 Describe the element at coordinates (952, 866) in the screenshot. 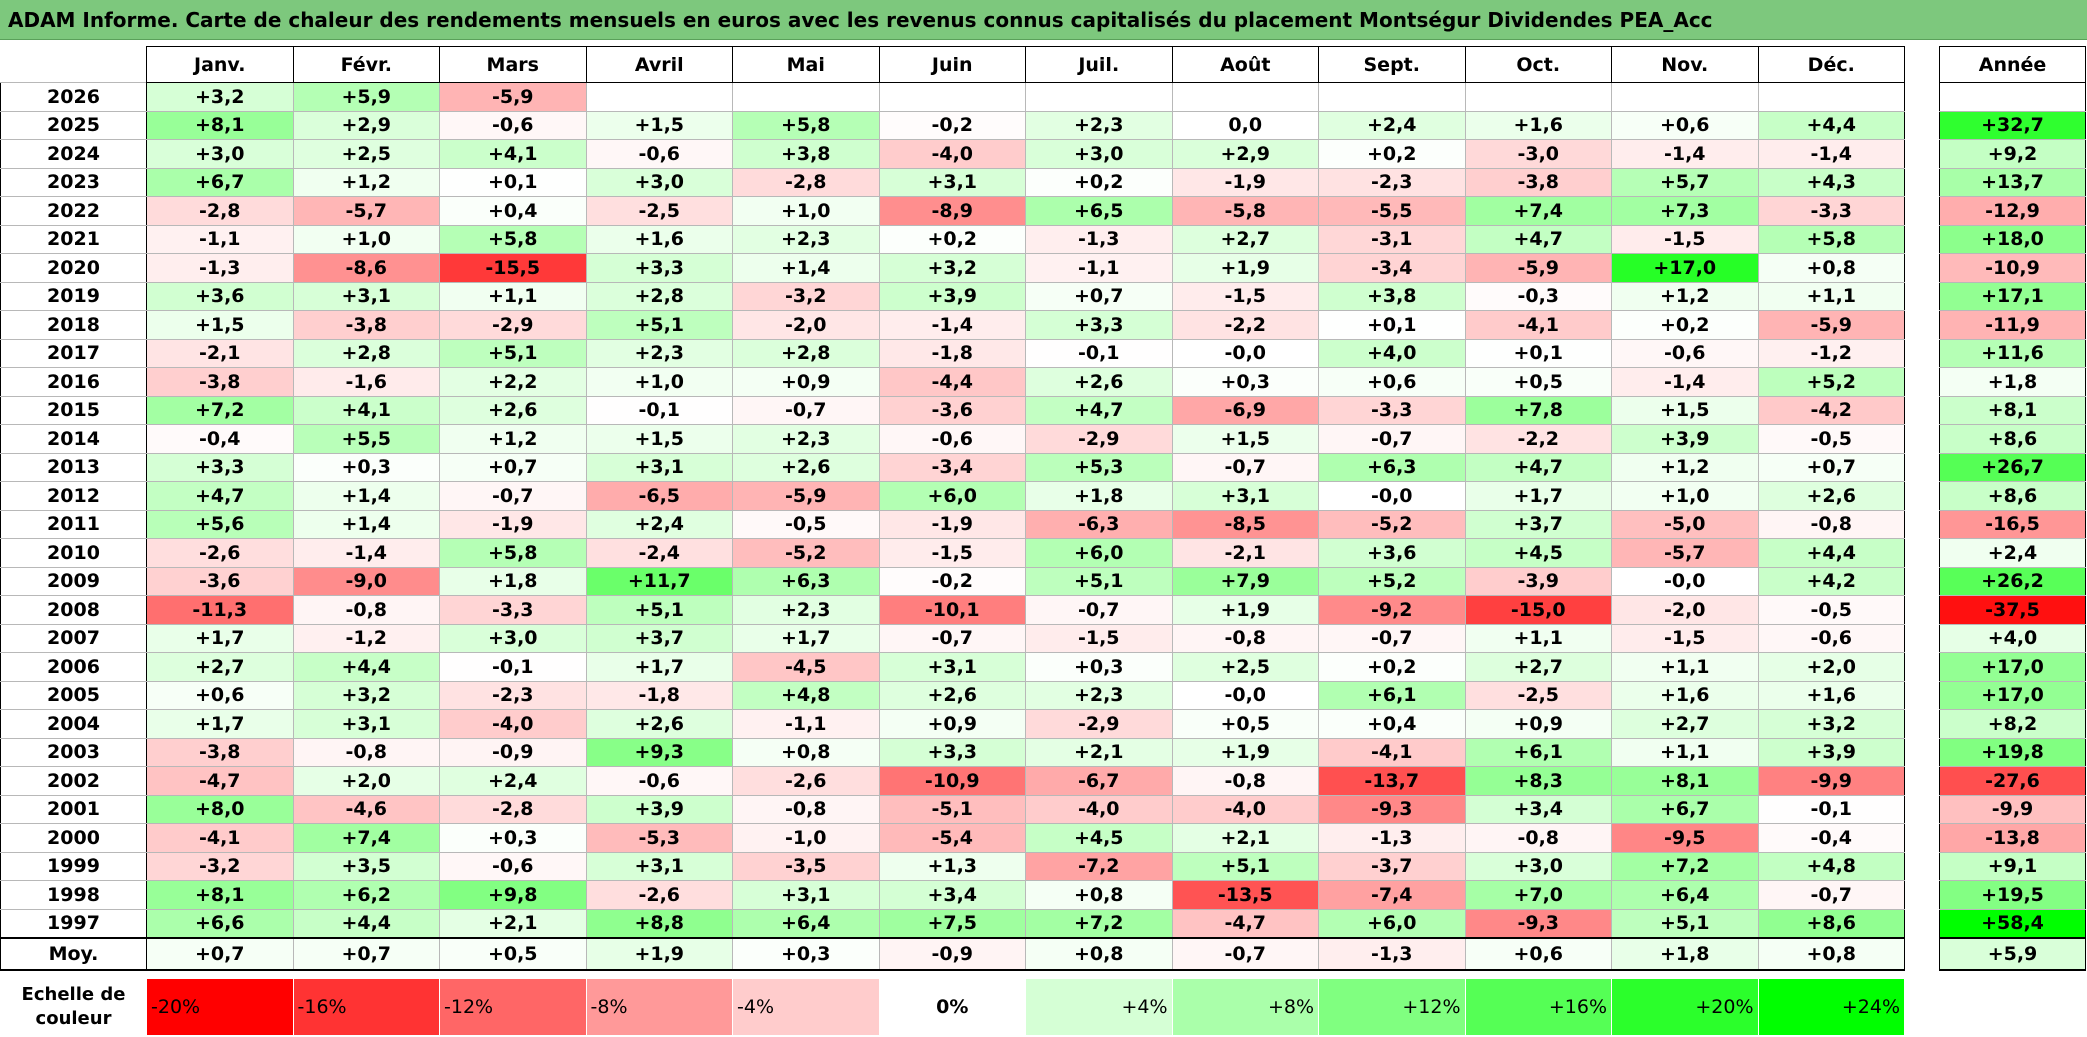

I see `heatmap-cell: +1,3` at that location.